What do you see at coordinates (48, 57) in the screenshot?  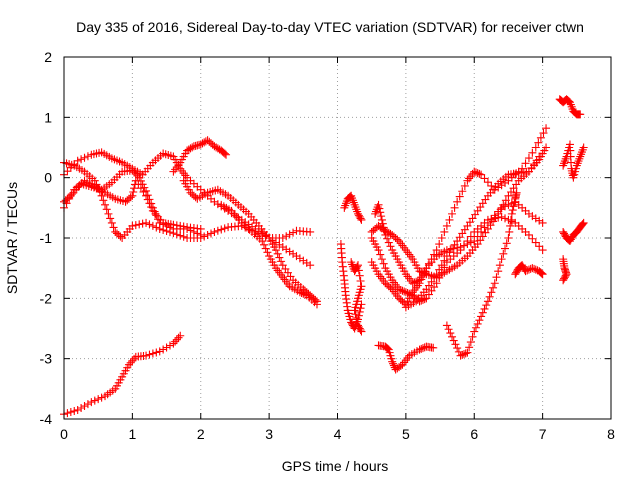 I see `y-tick-label: 2` at bounding box center [48, 57].